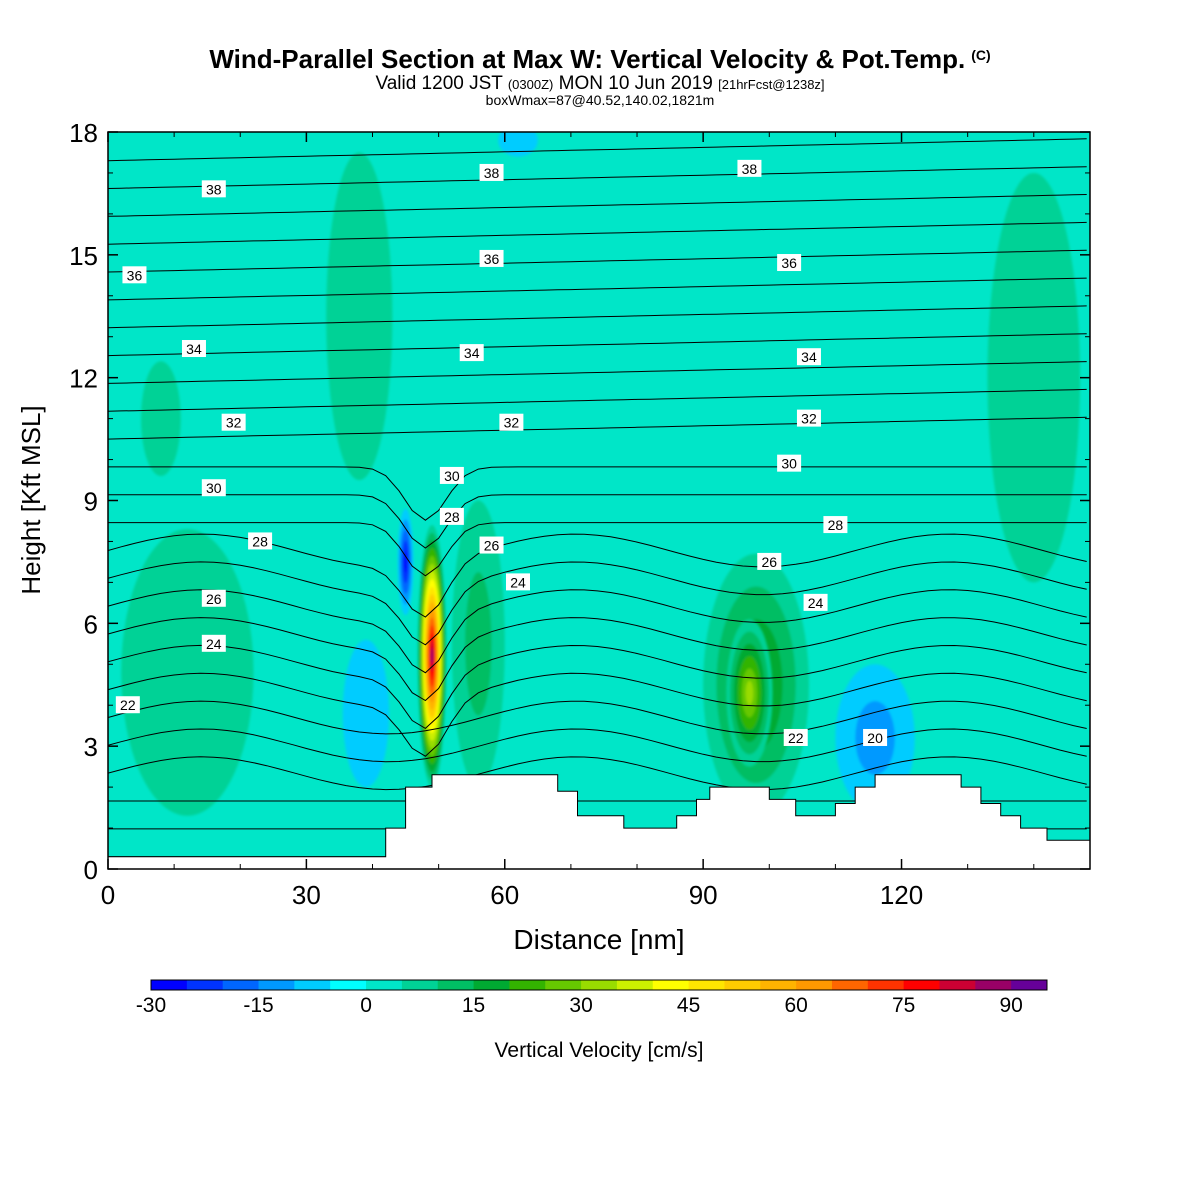  What do you see at coordinates (599, 1050) in the screenshot?
I see `colorbar-label: Vertical Velocity [cm/s]` at bounding box center [599, 1050].